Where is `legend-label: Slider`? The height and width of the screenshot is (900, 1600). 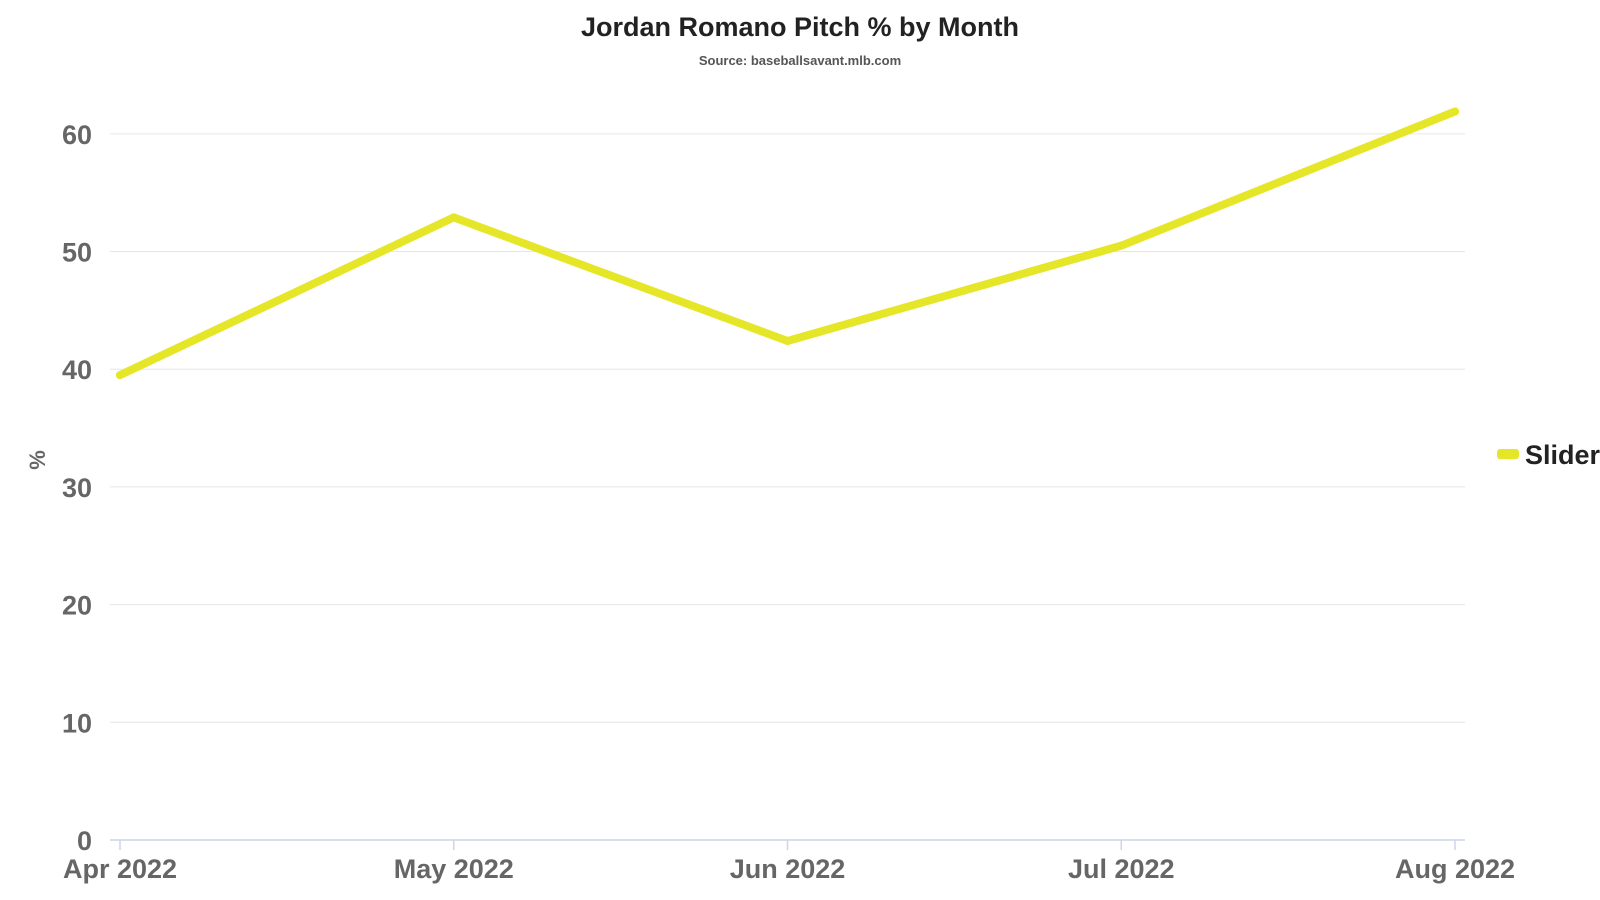 legend-label: Slider is located at coordinates (1562, 455).